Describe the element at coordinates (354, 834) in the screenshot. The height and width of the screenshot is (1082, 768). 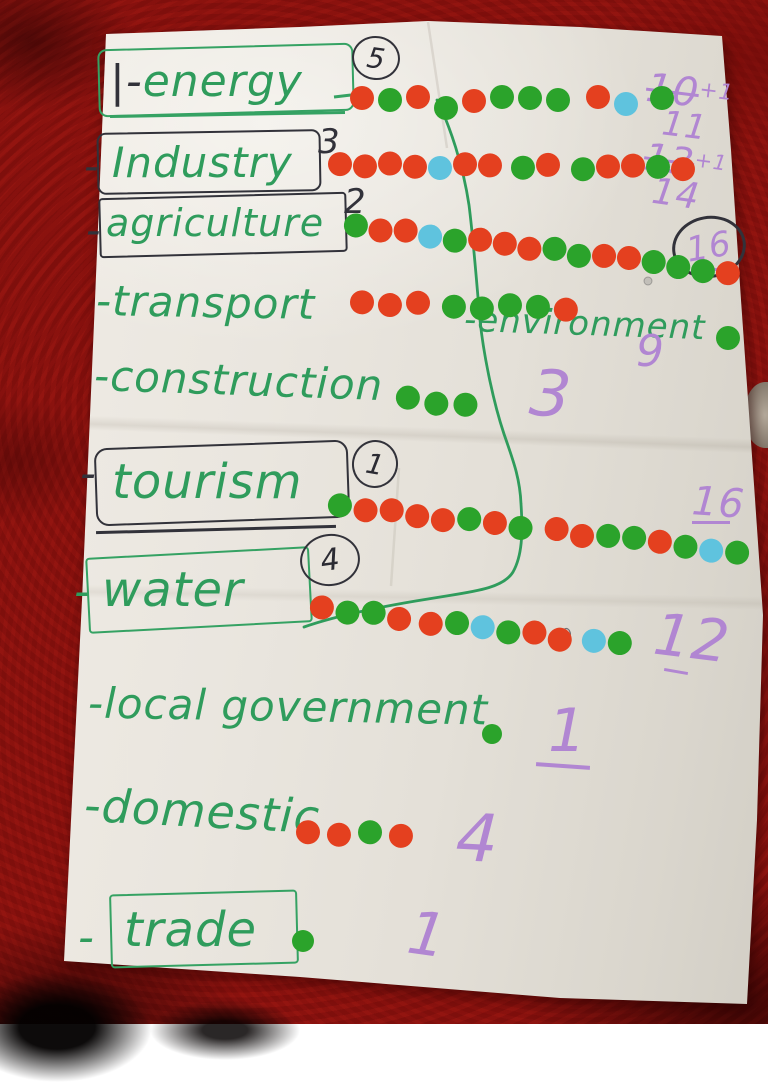
I see `domestic-vote-dots` at that location.